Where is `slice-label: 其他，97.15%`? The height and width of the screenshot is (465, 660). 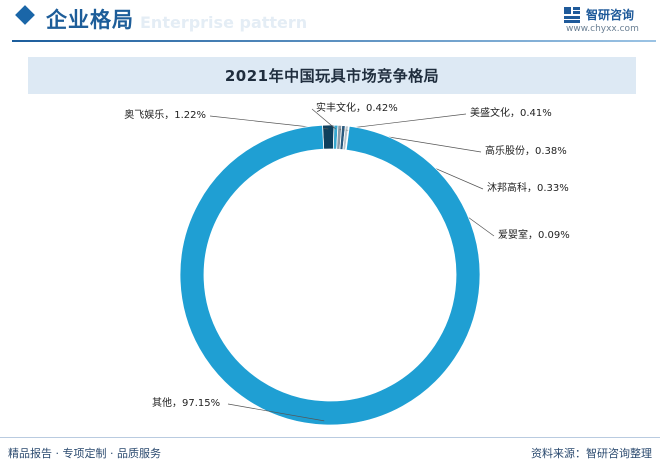 slice-label: 其他，97.15% is located at coordinates (186, 403).